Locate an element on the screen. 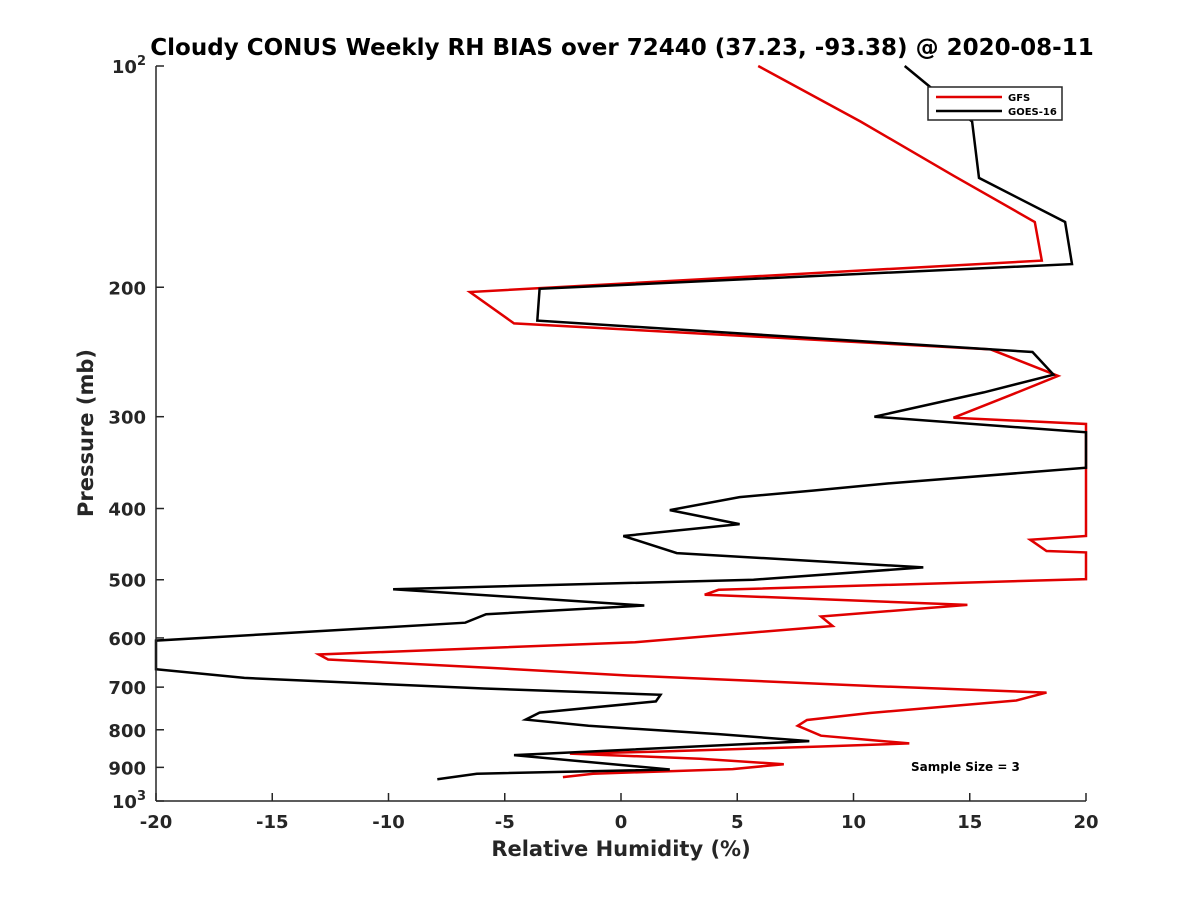  x-tick-label: -10 is located at coordinates (388, 822).